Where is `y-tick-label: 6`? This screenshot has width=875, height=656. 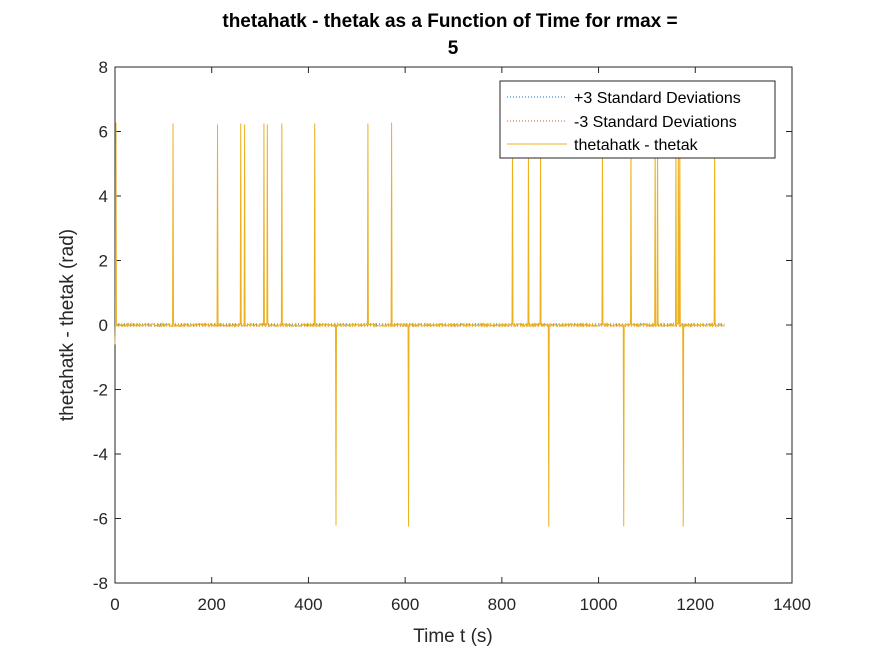 y-tick-label: 6 is located at coordinates (103, 132).